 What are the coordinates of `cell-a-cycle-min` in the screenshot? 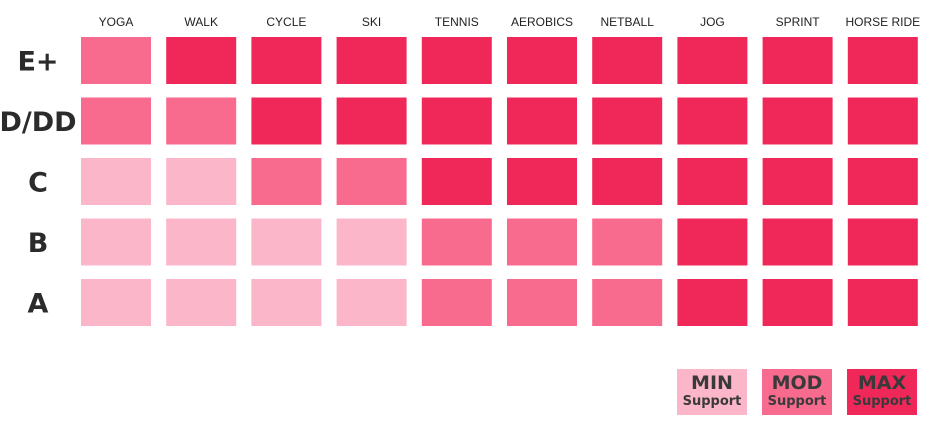 It's located at (286, 302).